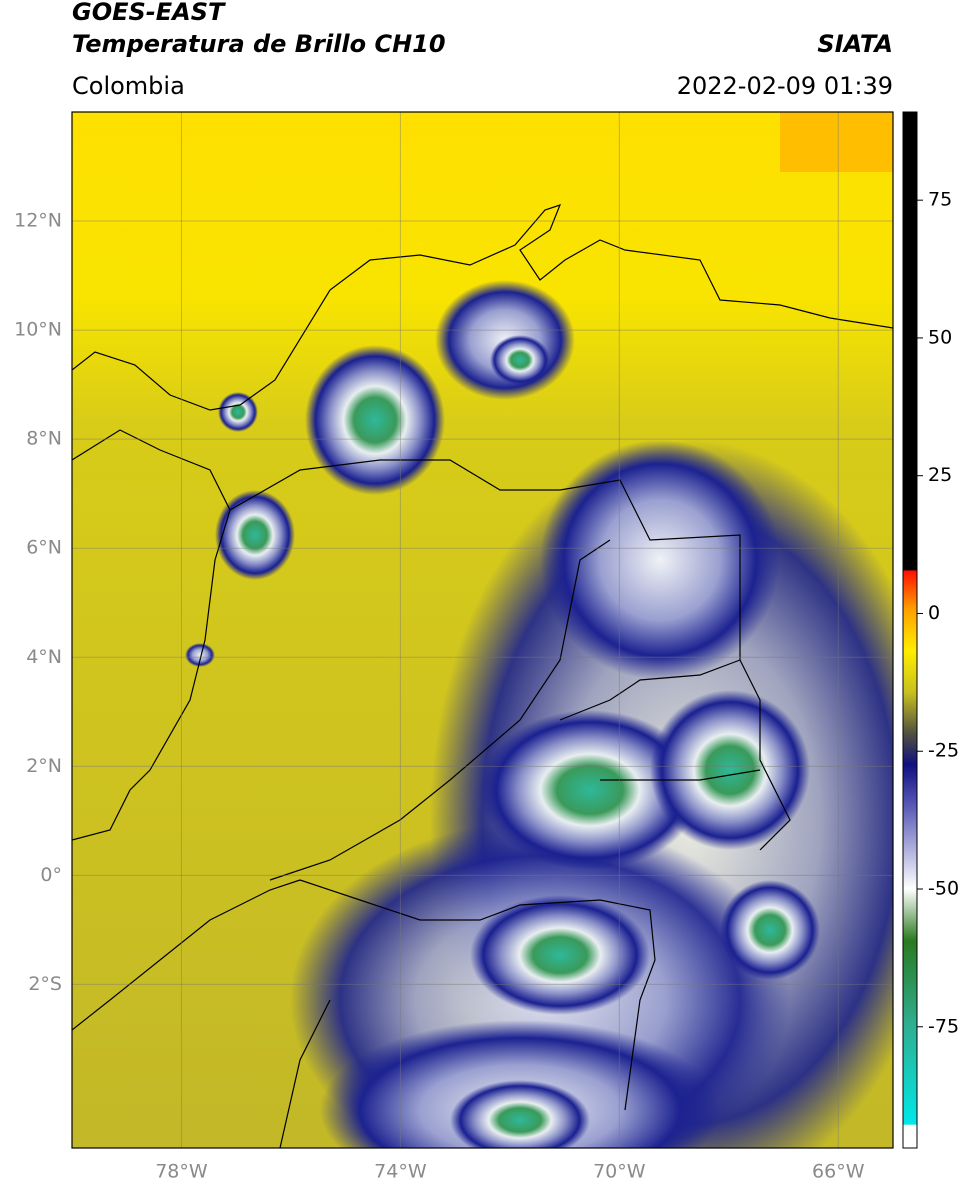  What do you see at coordinates (44, 766) in the screenshot?
I see `y-tick-label: 2°N` at bounding box center [44, 766].